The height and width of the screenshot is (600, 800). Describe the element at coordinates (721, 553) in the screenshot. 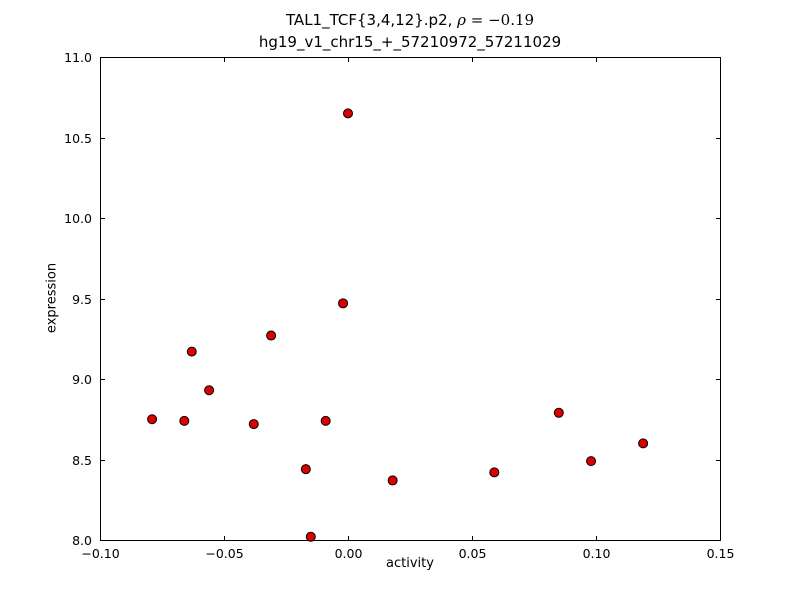

I see `x-tick-label: 0.15` at that location.